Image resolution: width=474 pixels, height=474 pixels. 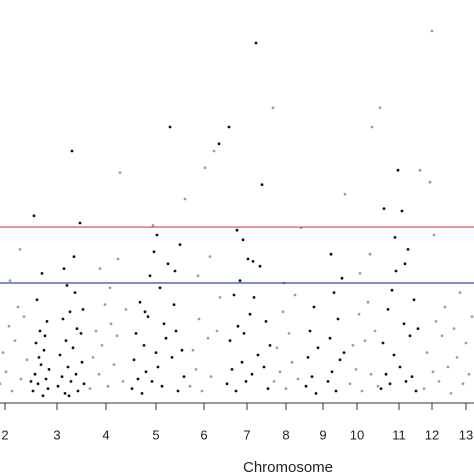 What do you see at coordinates (432, 434) in the screenshot?
I see `x-tick-label: 12` at bounding box center [432, 434].